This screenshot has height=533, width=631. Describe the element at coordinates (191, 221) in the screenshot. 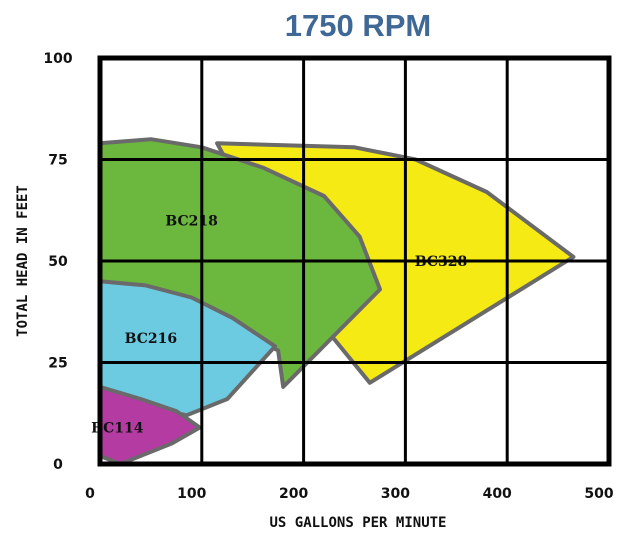

I see `region-label-bc218: BC218` at that location.